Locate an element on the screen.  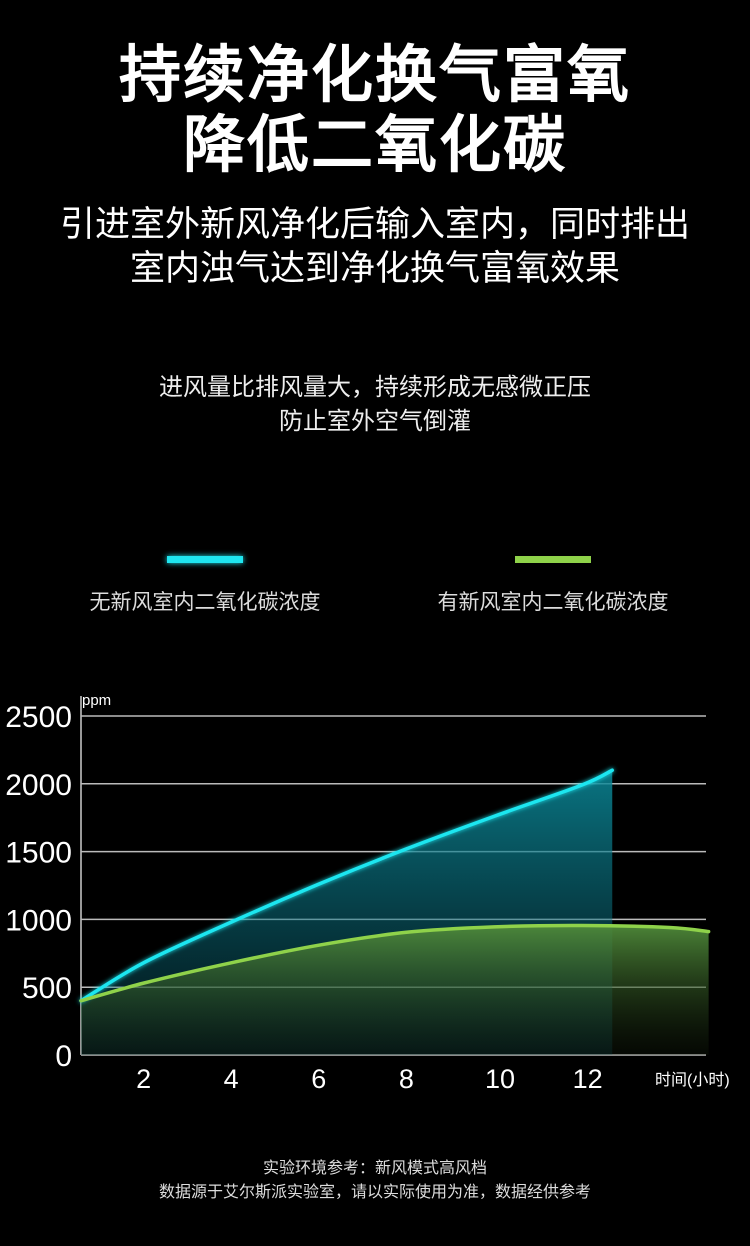
legend-swatch-no-fresh-air is located at coordinates (205, 559).